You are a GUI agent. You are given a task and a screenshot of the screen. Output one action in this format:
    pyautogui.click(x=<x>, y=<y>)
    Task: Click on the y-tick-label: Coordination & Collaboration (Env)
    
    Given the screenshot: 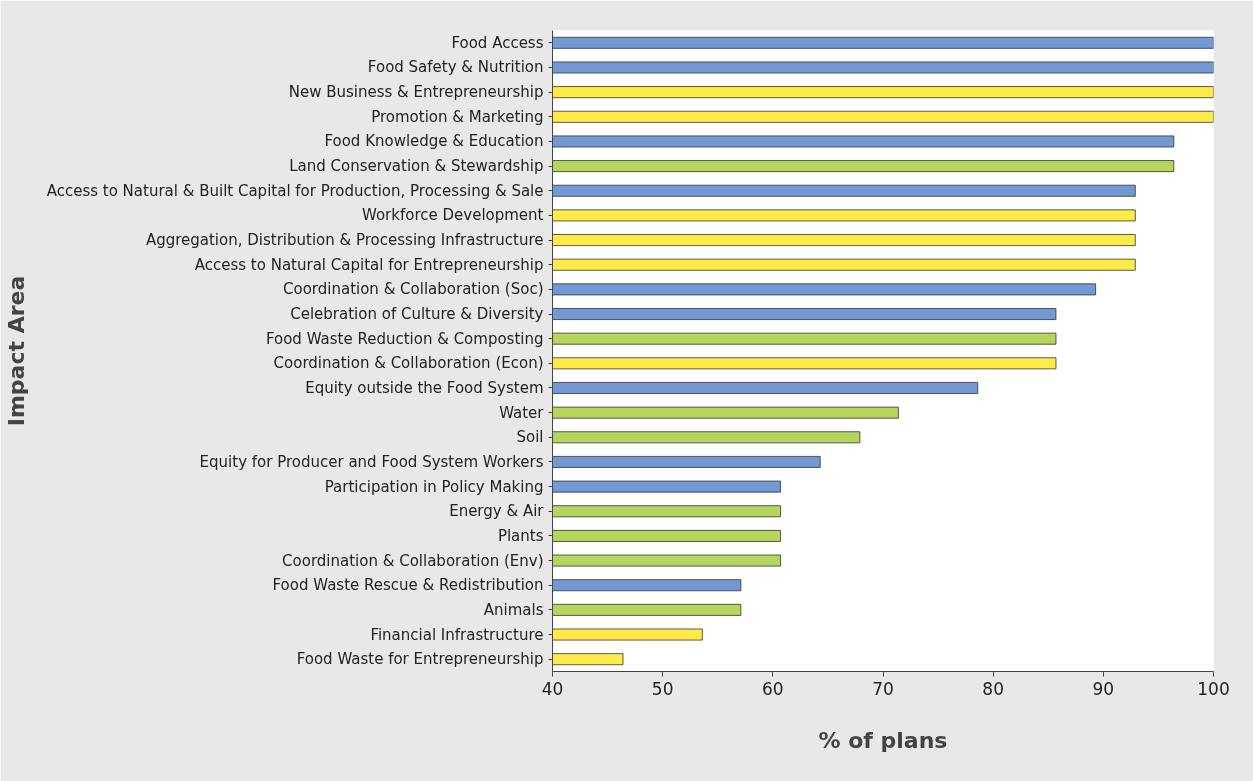 What is the action you would take?
    pyautogui.click(x=413, y=560)
    